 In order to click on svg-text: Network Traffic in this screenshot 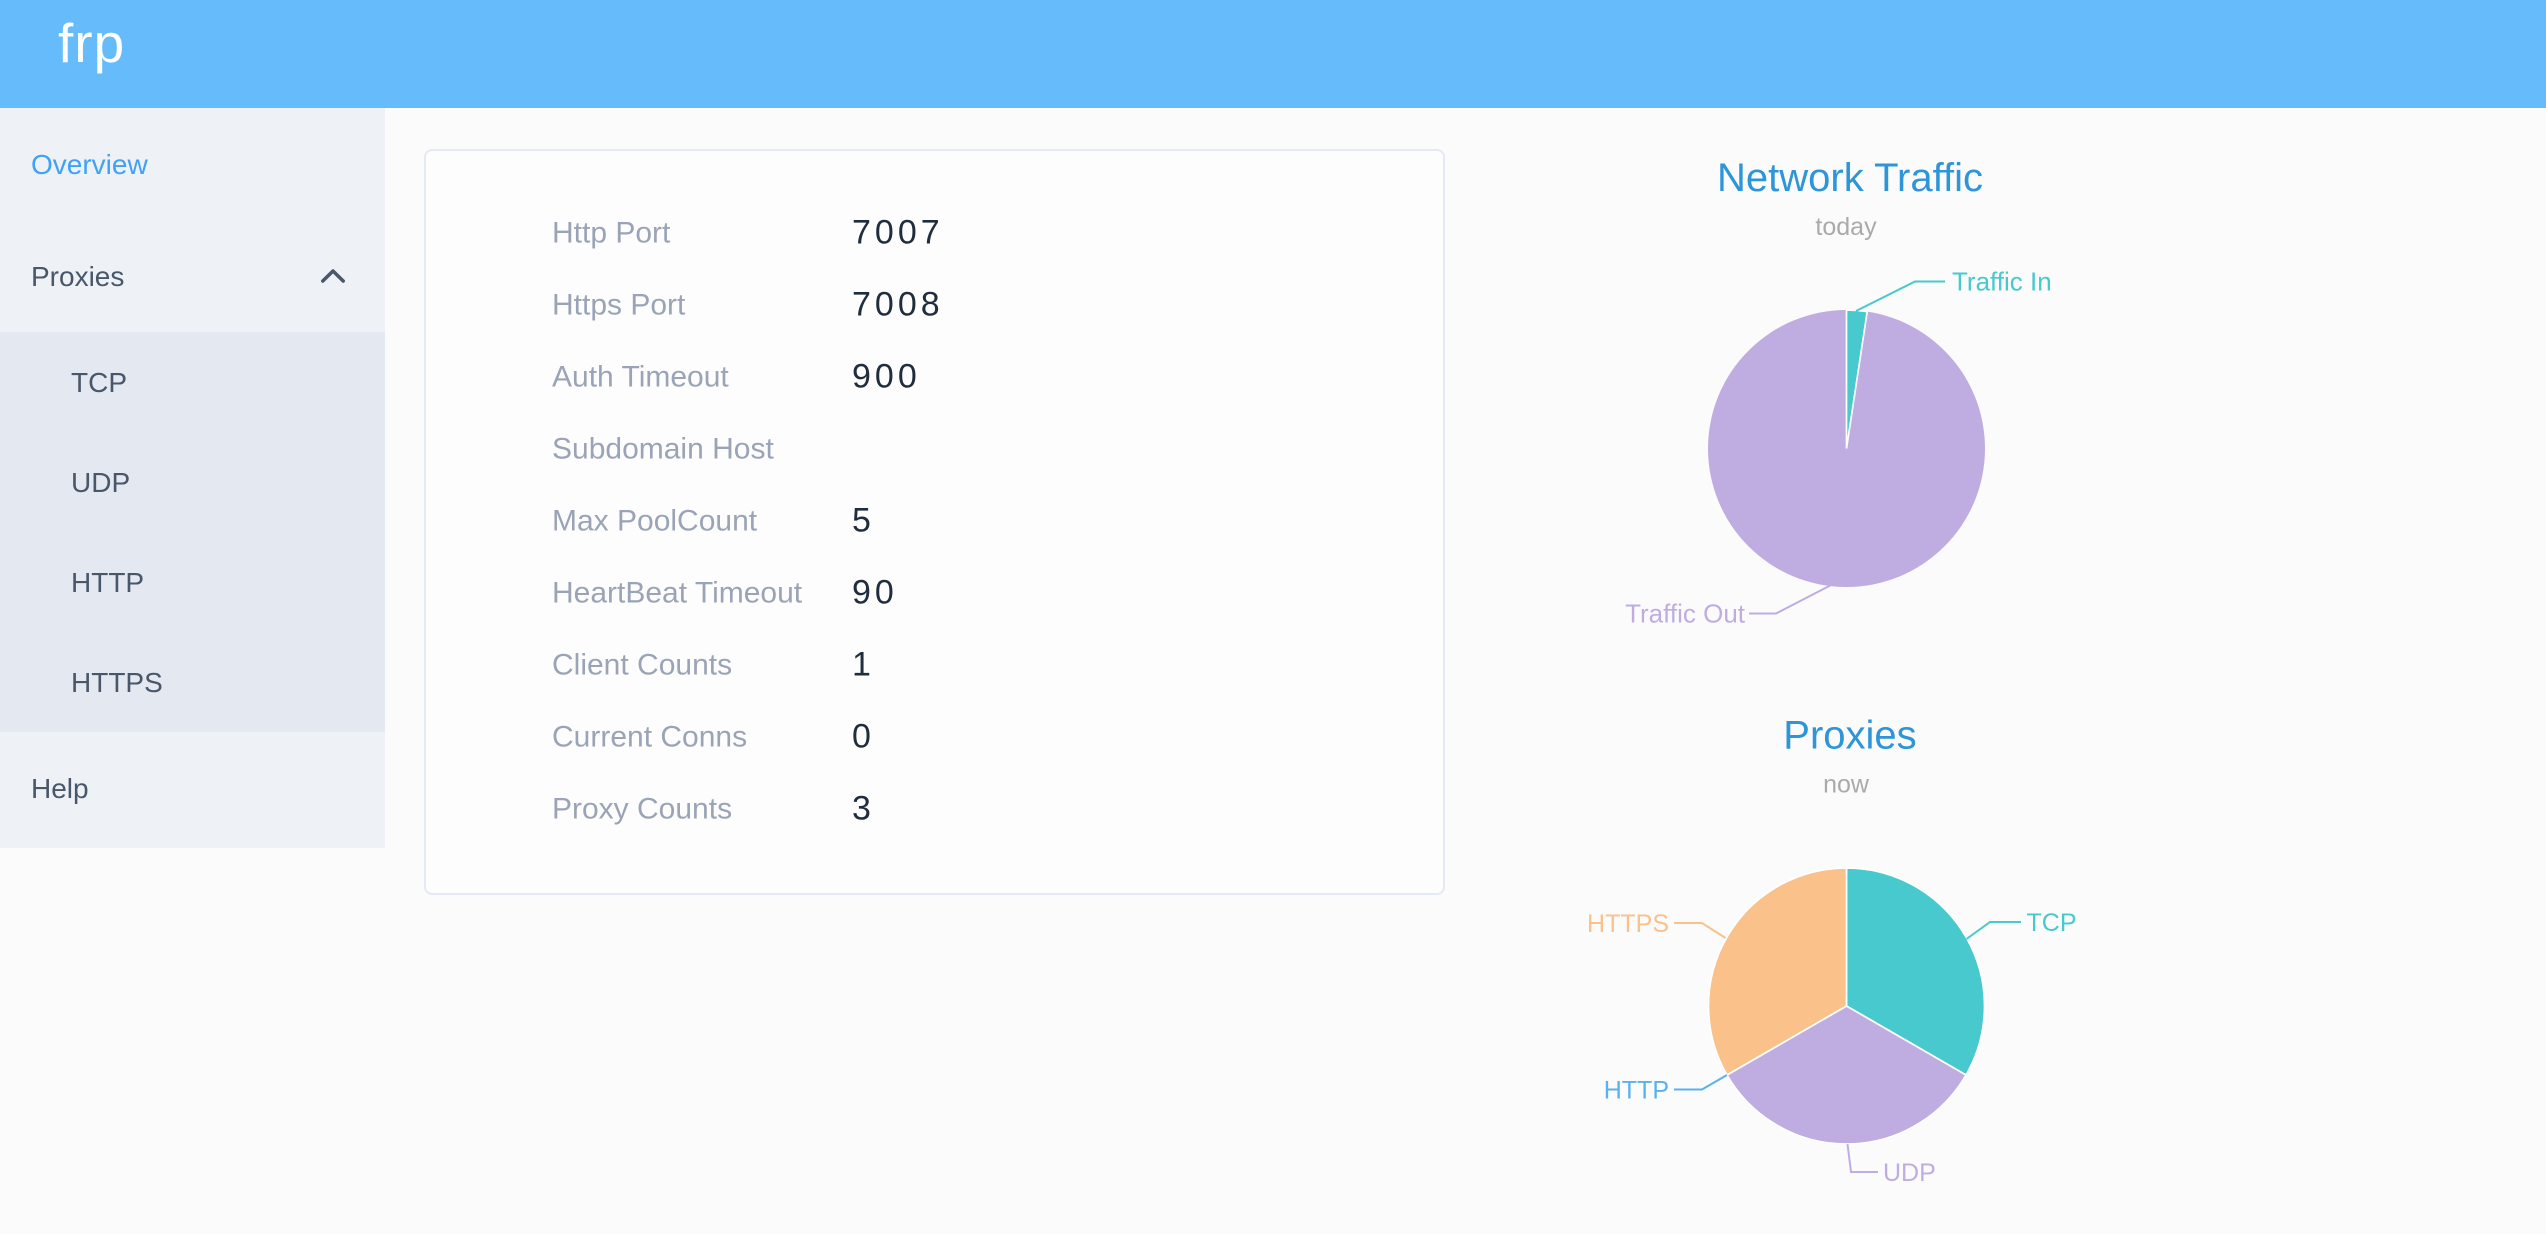, I will do `click(1850, 178)`.